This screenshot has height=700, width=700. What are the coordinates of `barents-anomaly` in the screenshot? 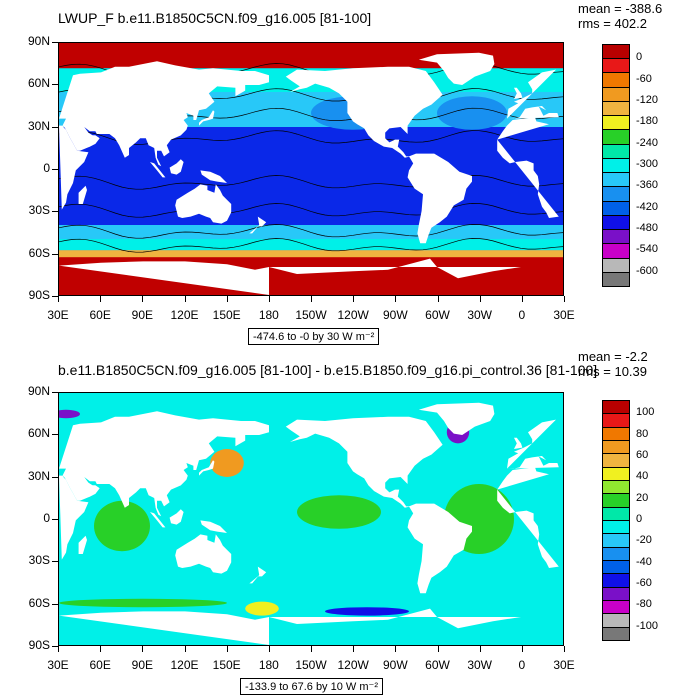 It's located at (69, 414).